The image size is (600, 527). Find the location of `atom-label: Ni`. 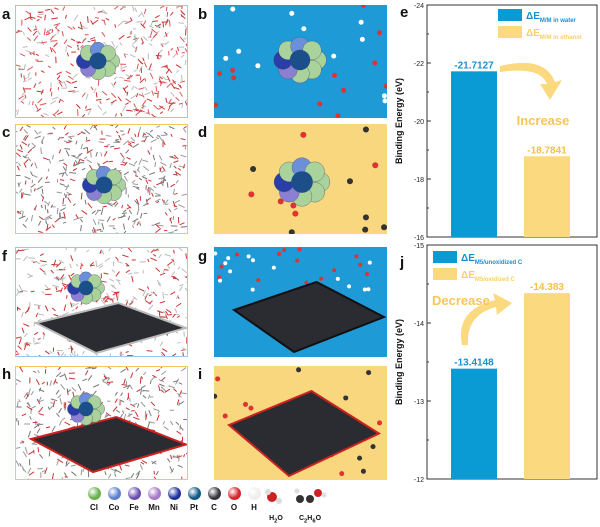

atom-label: Ni is located at coordinates (174, 507).